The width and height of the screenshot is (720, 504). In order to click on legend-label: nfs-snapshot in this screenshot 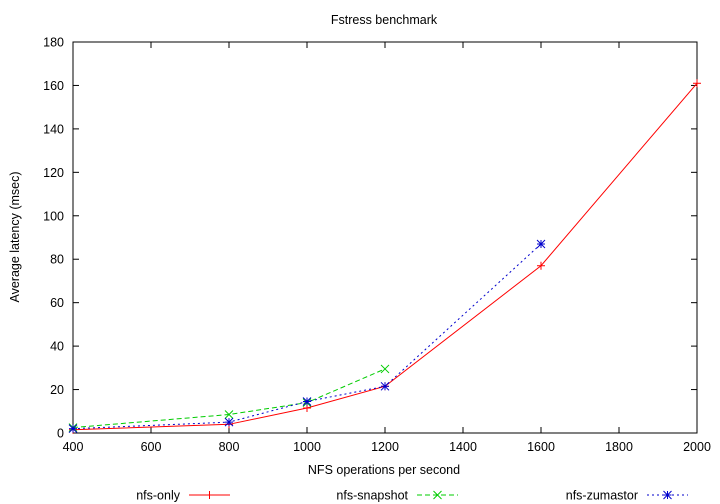, I will do `click(372, 496)`.